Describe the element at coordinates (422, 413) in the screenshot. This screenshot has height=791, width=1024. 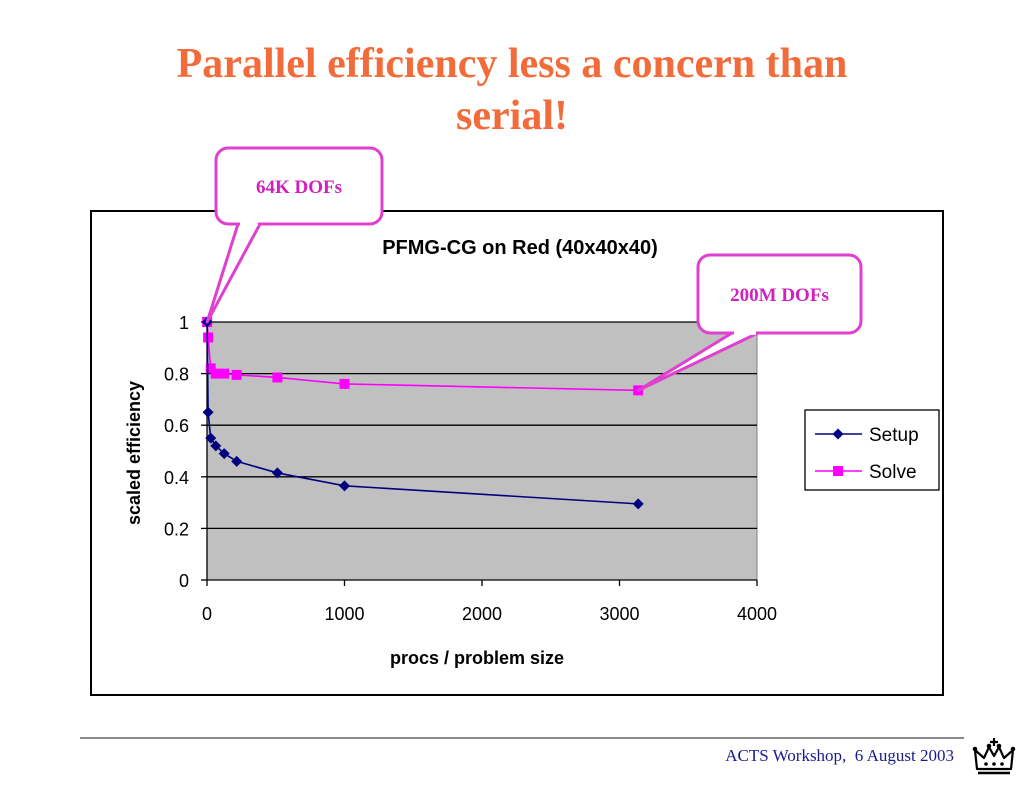
I see `series-layer` at that location.